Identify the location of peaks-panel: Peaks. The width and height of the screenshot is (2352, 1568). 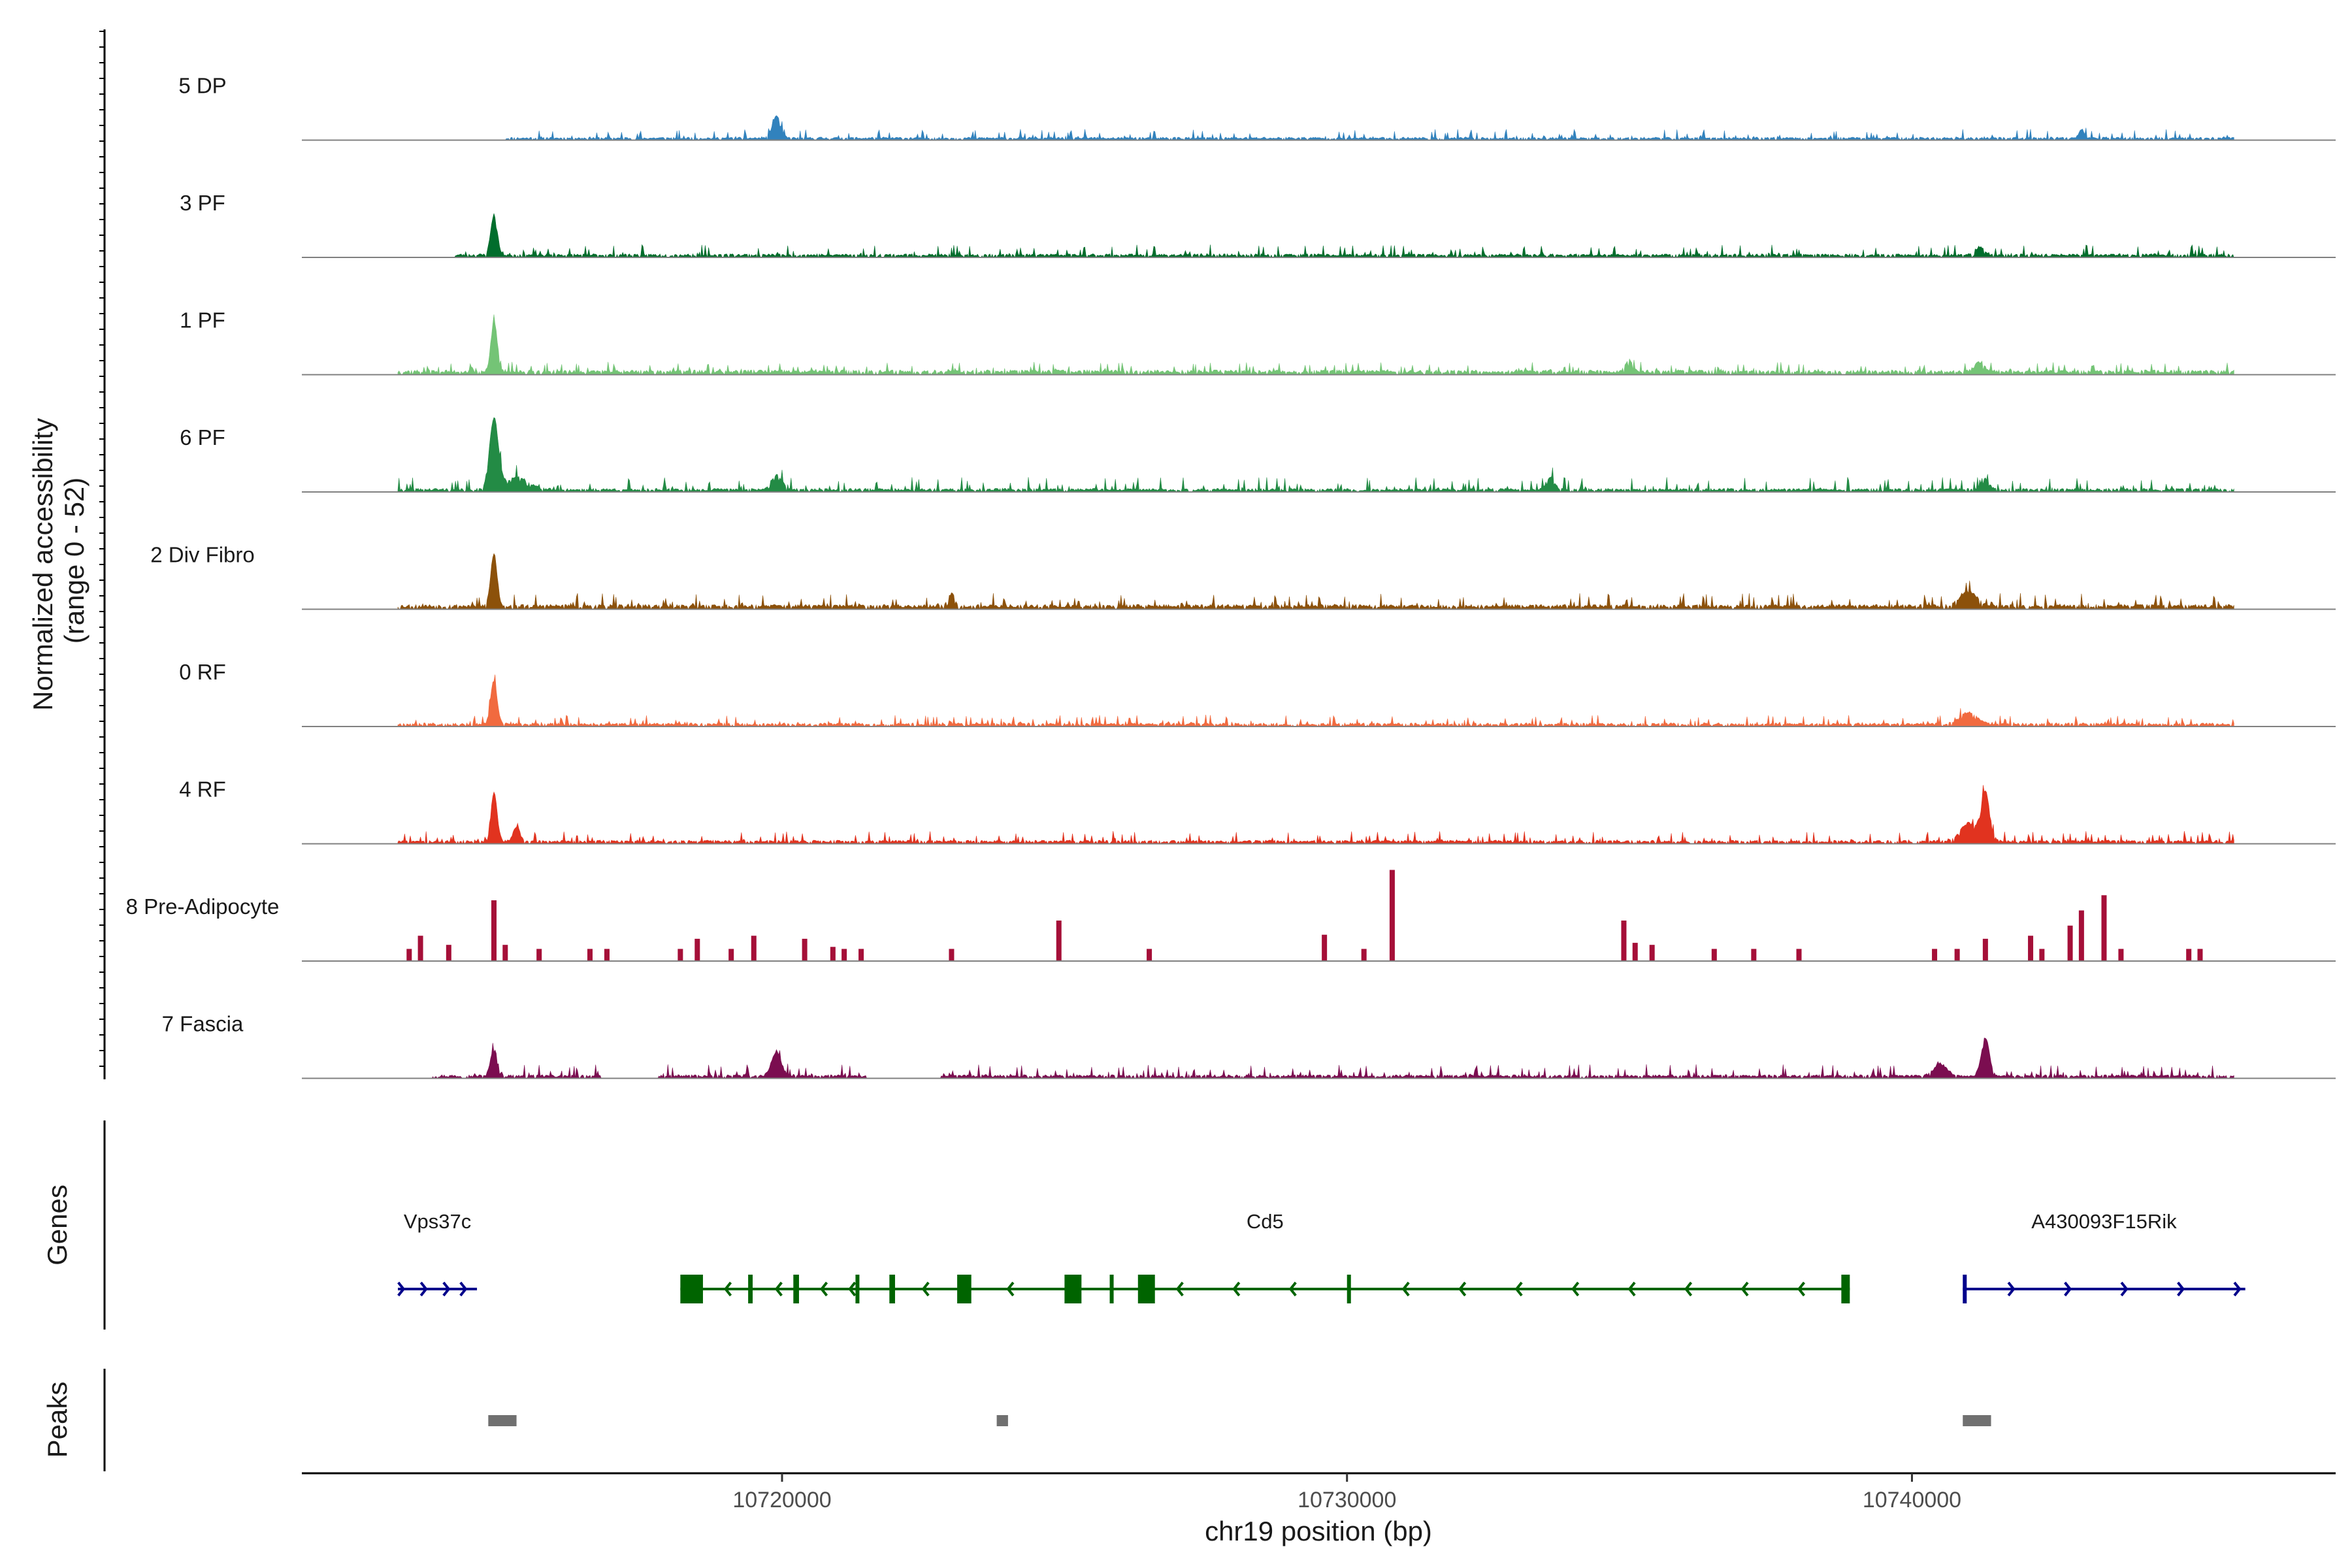
(1016, 1420).